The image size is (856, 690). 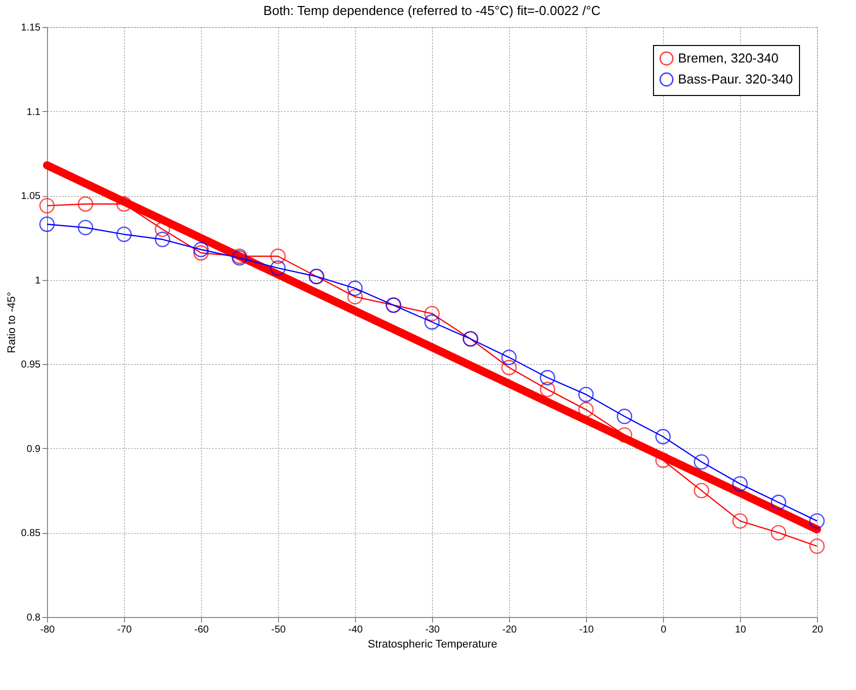 What do you see at coordinates (33, 112) in the screenshot?
I see `y-tick-label: 1.1` at bounding box center [33, 112].